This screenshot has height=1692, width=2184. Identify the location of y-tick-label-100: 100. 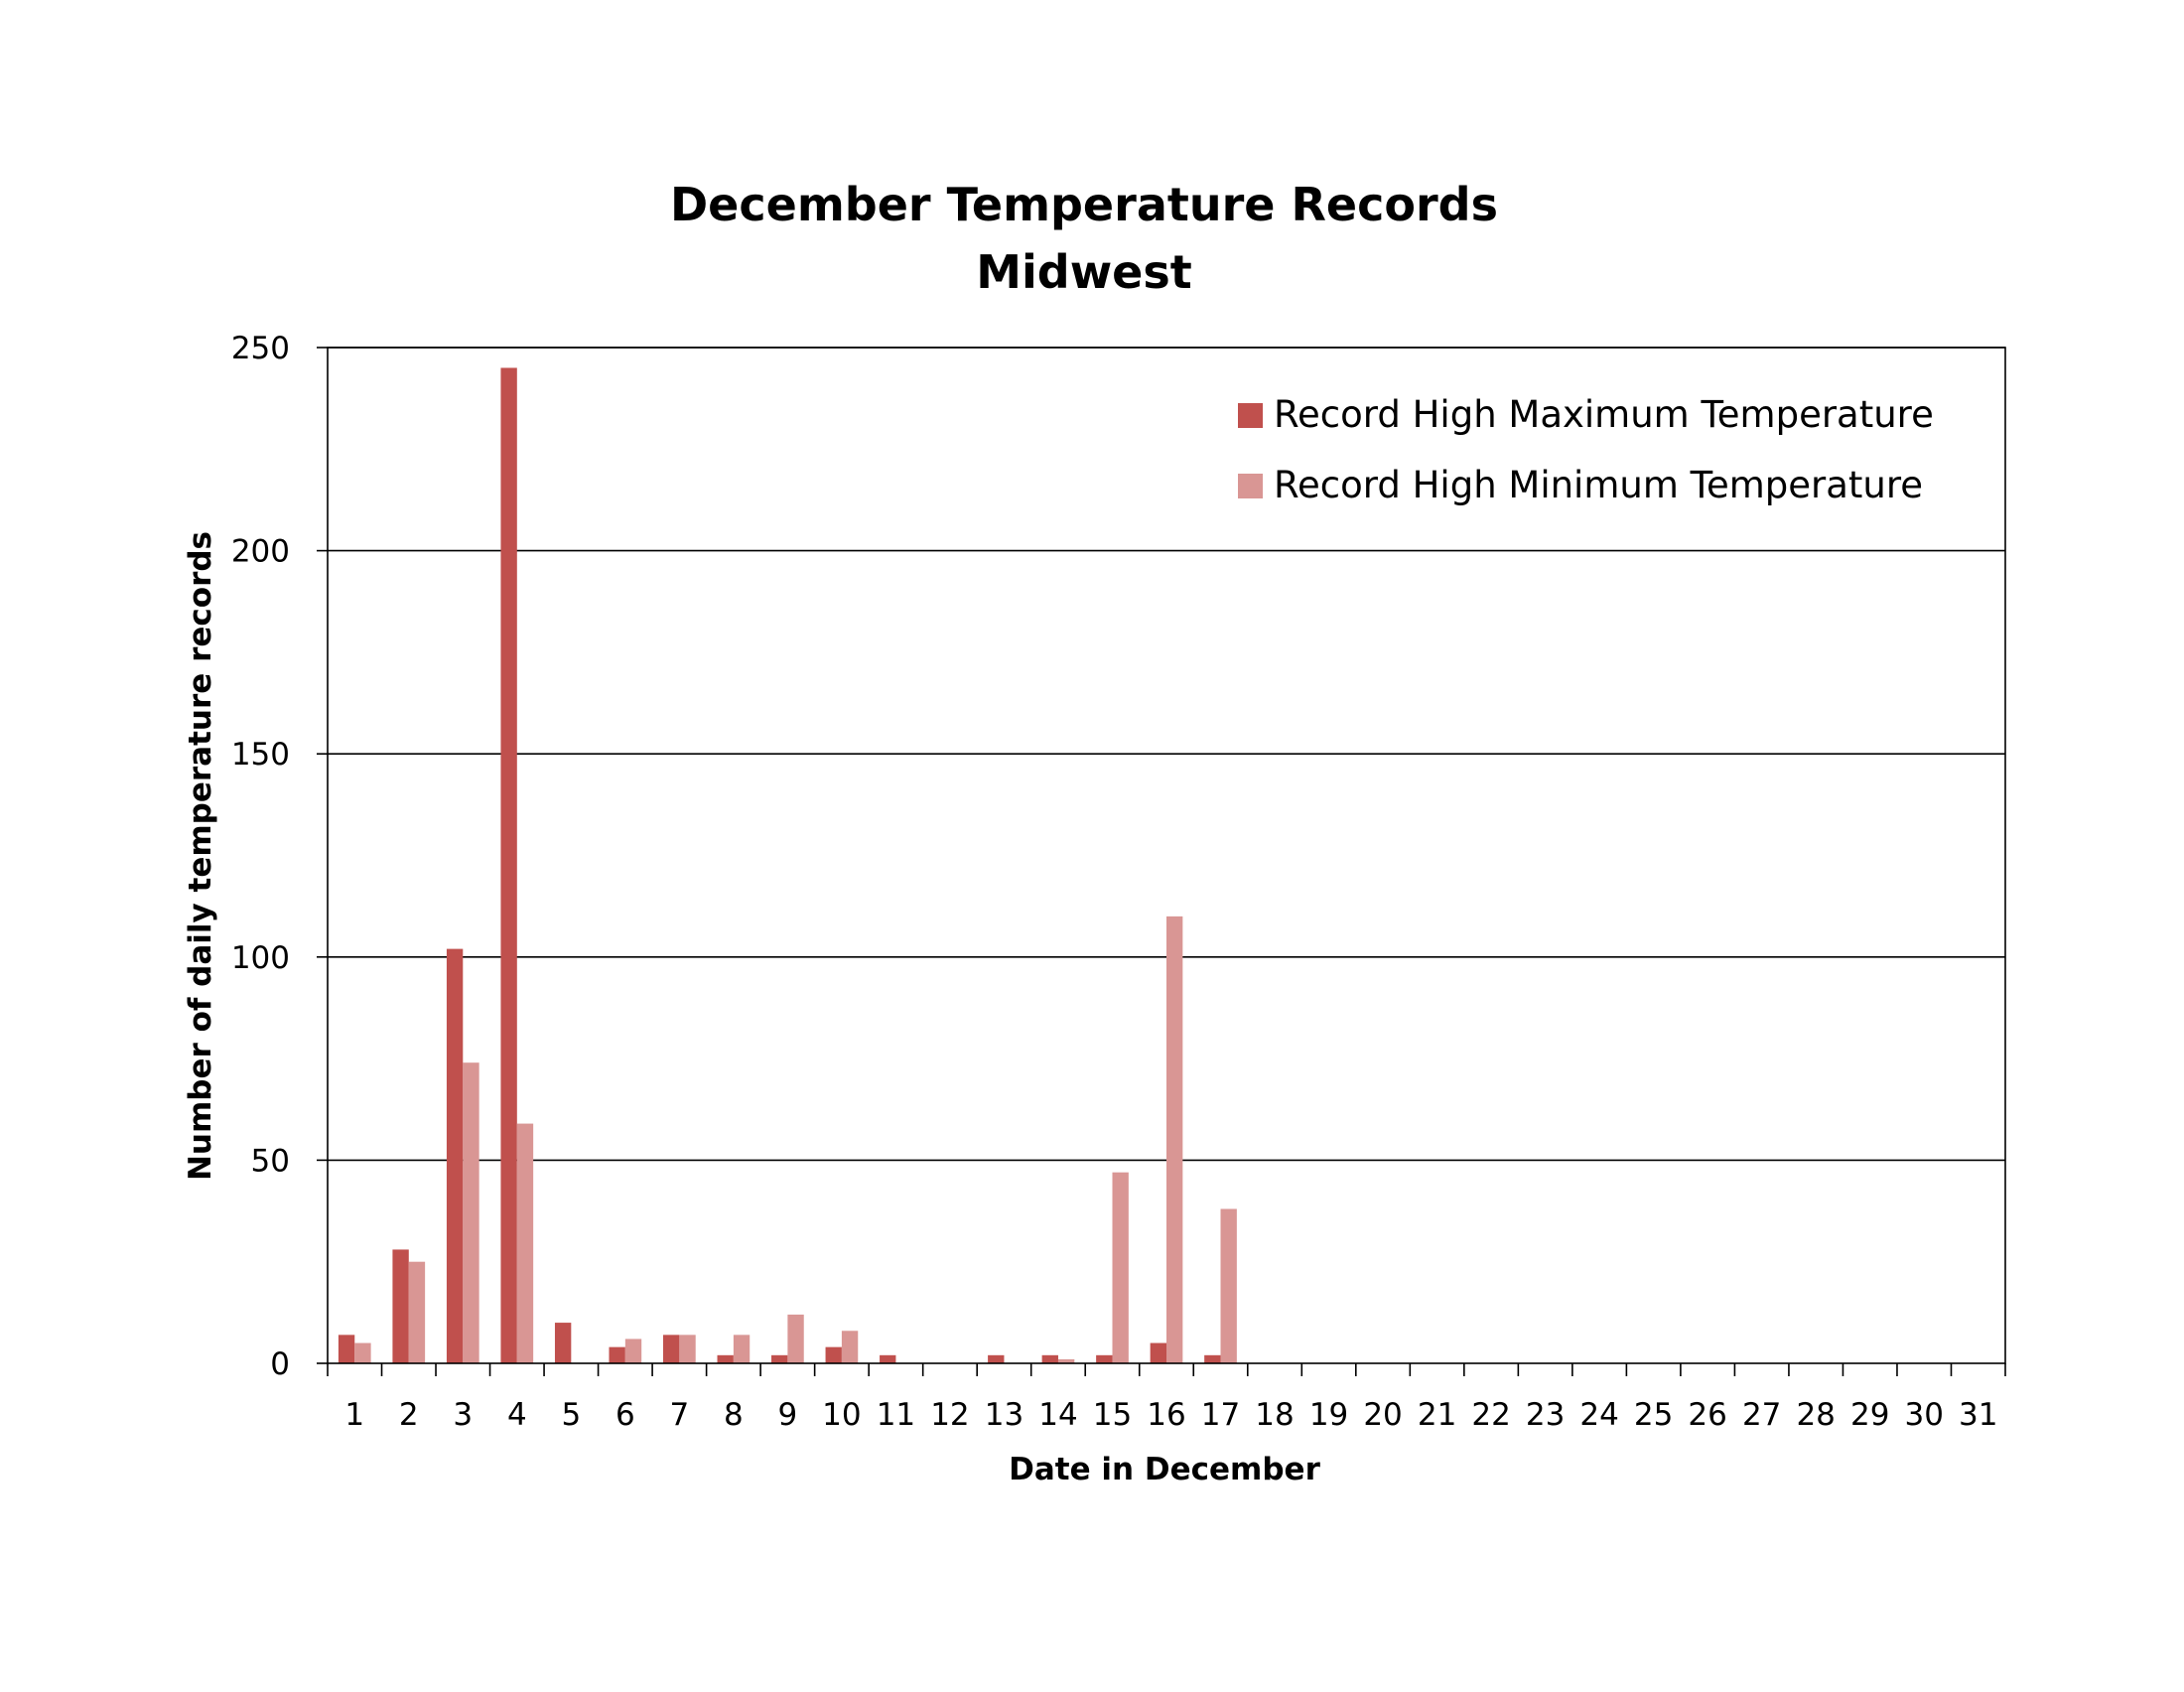
(260, 958).